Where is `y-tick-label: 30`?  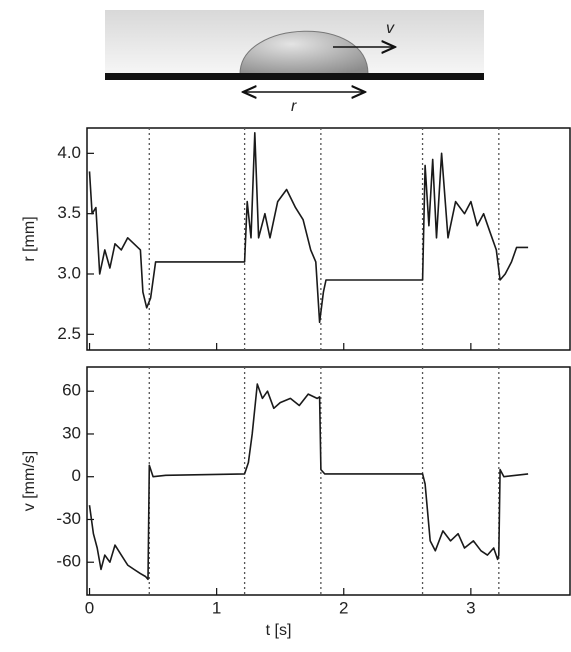 y-tick-label: 30 is located at coordinates (71, 432).